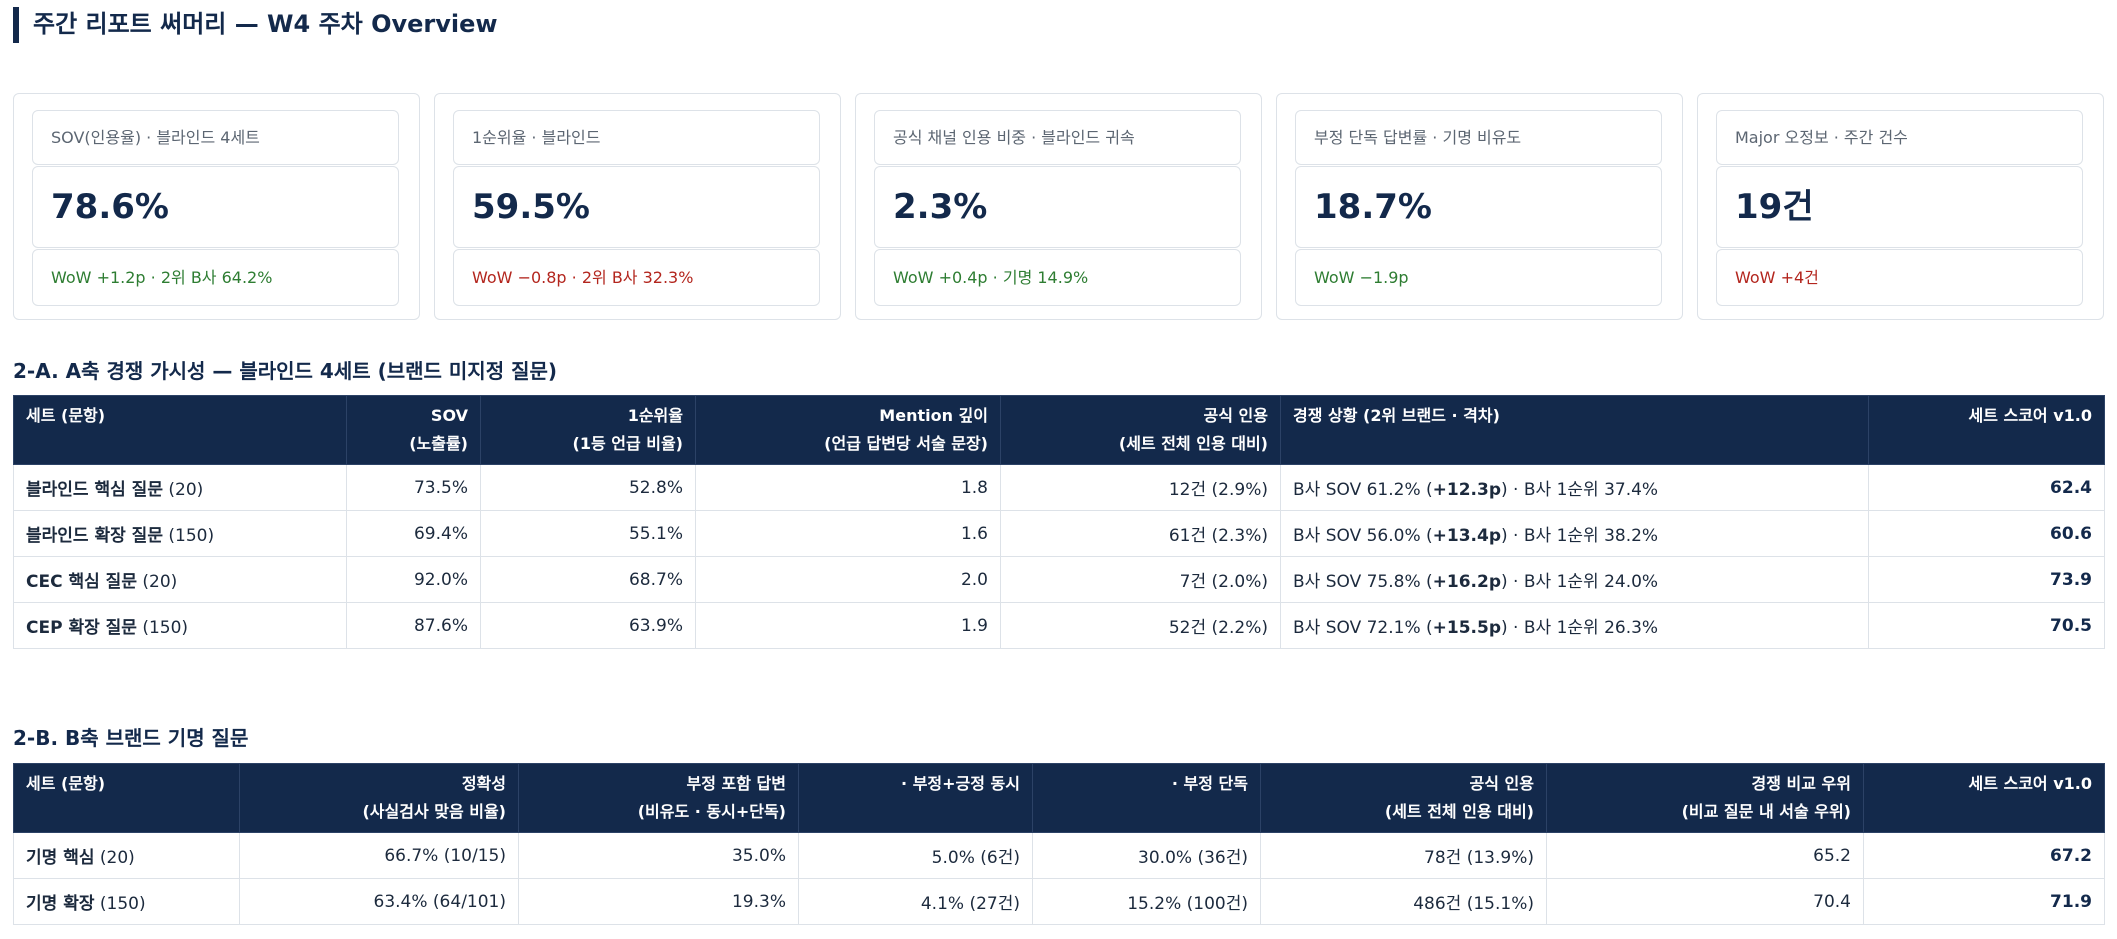  Describe the element at coordinates (915, 798) in the screenshot. I see `col-header-mixed: · 부정+긍정 동시` at that location.